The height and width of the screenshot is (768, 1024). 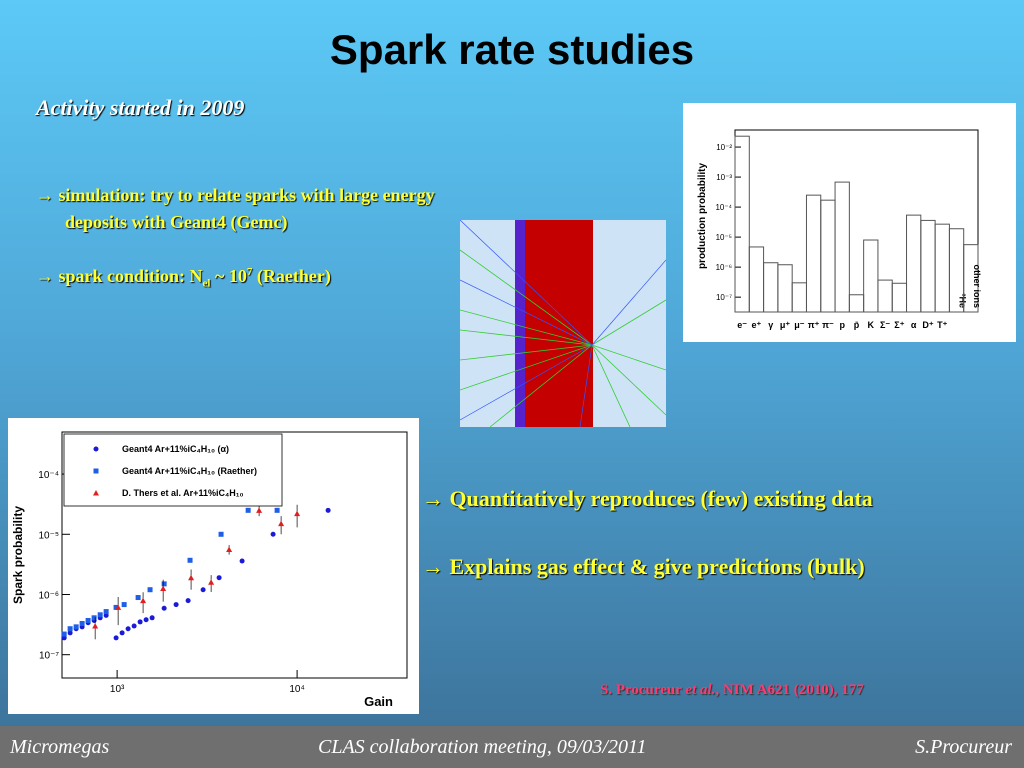 What do you see at coordinates (140, 107) in the screenshot?
I see `subtitle: Activity started in 2009` at bounding box center [140, 107].